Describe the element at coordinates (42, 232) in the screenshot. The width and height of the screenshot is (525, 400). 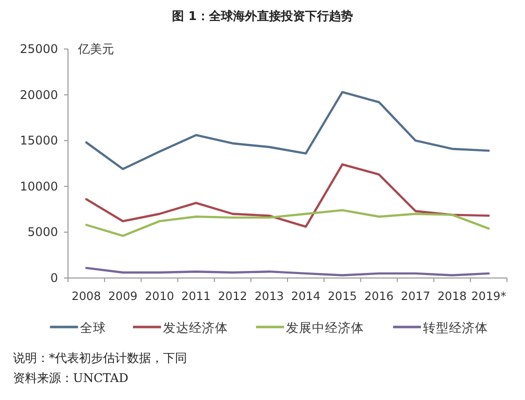
I see `y-tick-label: 5000` at that location.